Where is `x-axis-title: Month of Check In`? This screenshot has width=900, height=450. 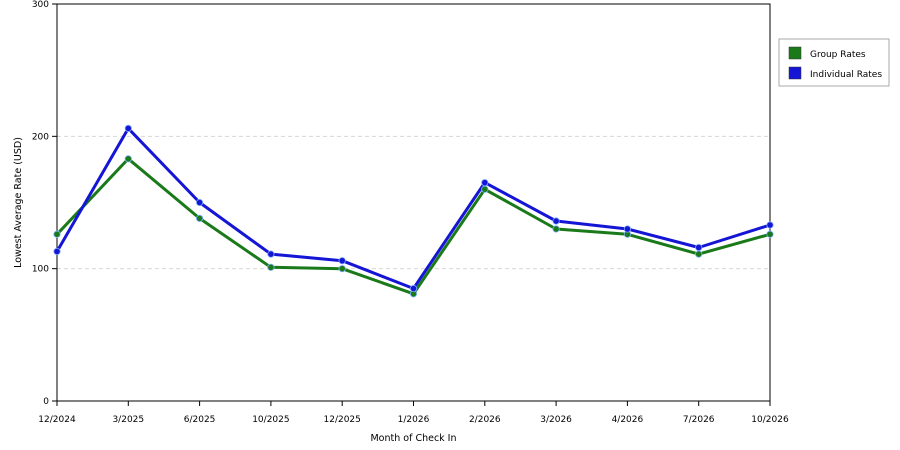 x-axis-title: Month of Check In is located at coordinates (413, 438).